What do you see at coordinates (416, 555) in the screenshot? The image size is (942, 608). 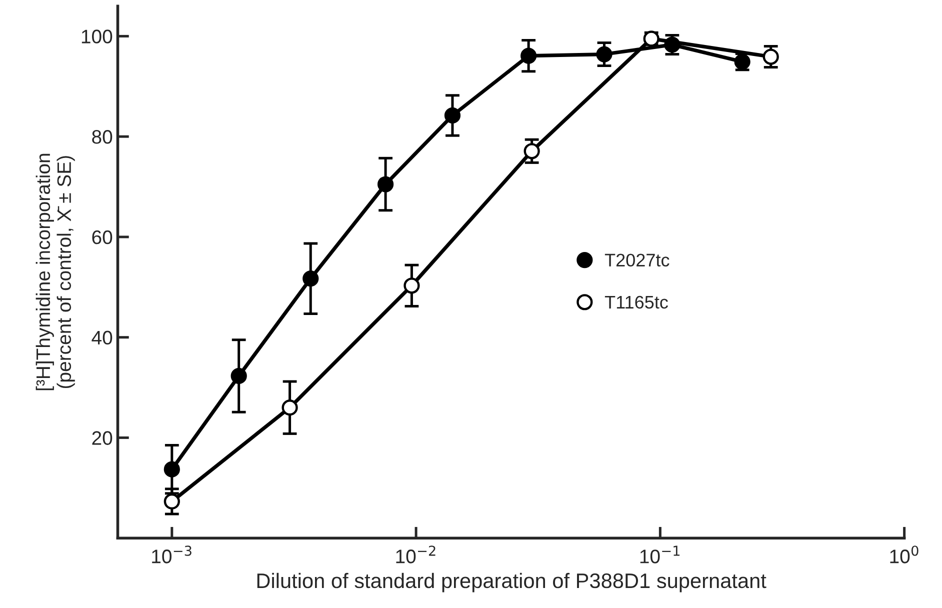 I see `x-tick-label: 10$^{−2}$` at bounding box center [416, 555].